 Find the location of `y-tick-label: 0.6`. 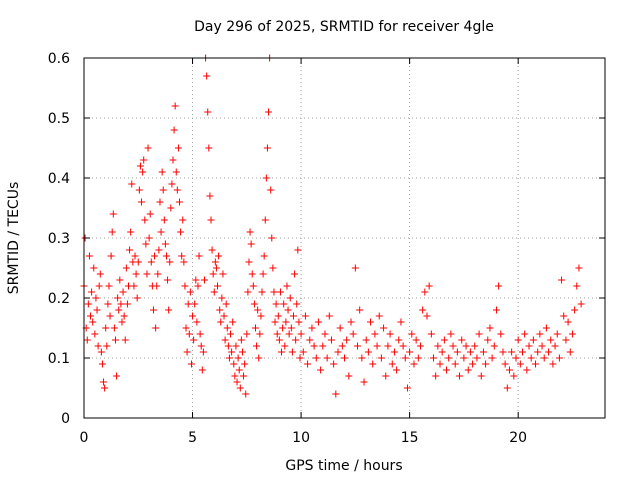

y-tick-label: 0.6 is located at coordinates (59, 59).